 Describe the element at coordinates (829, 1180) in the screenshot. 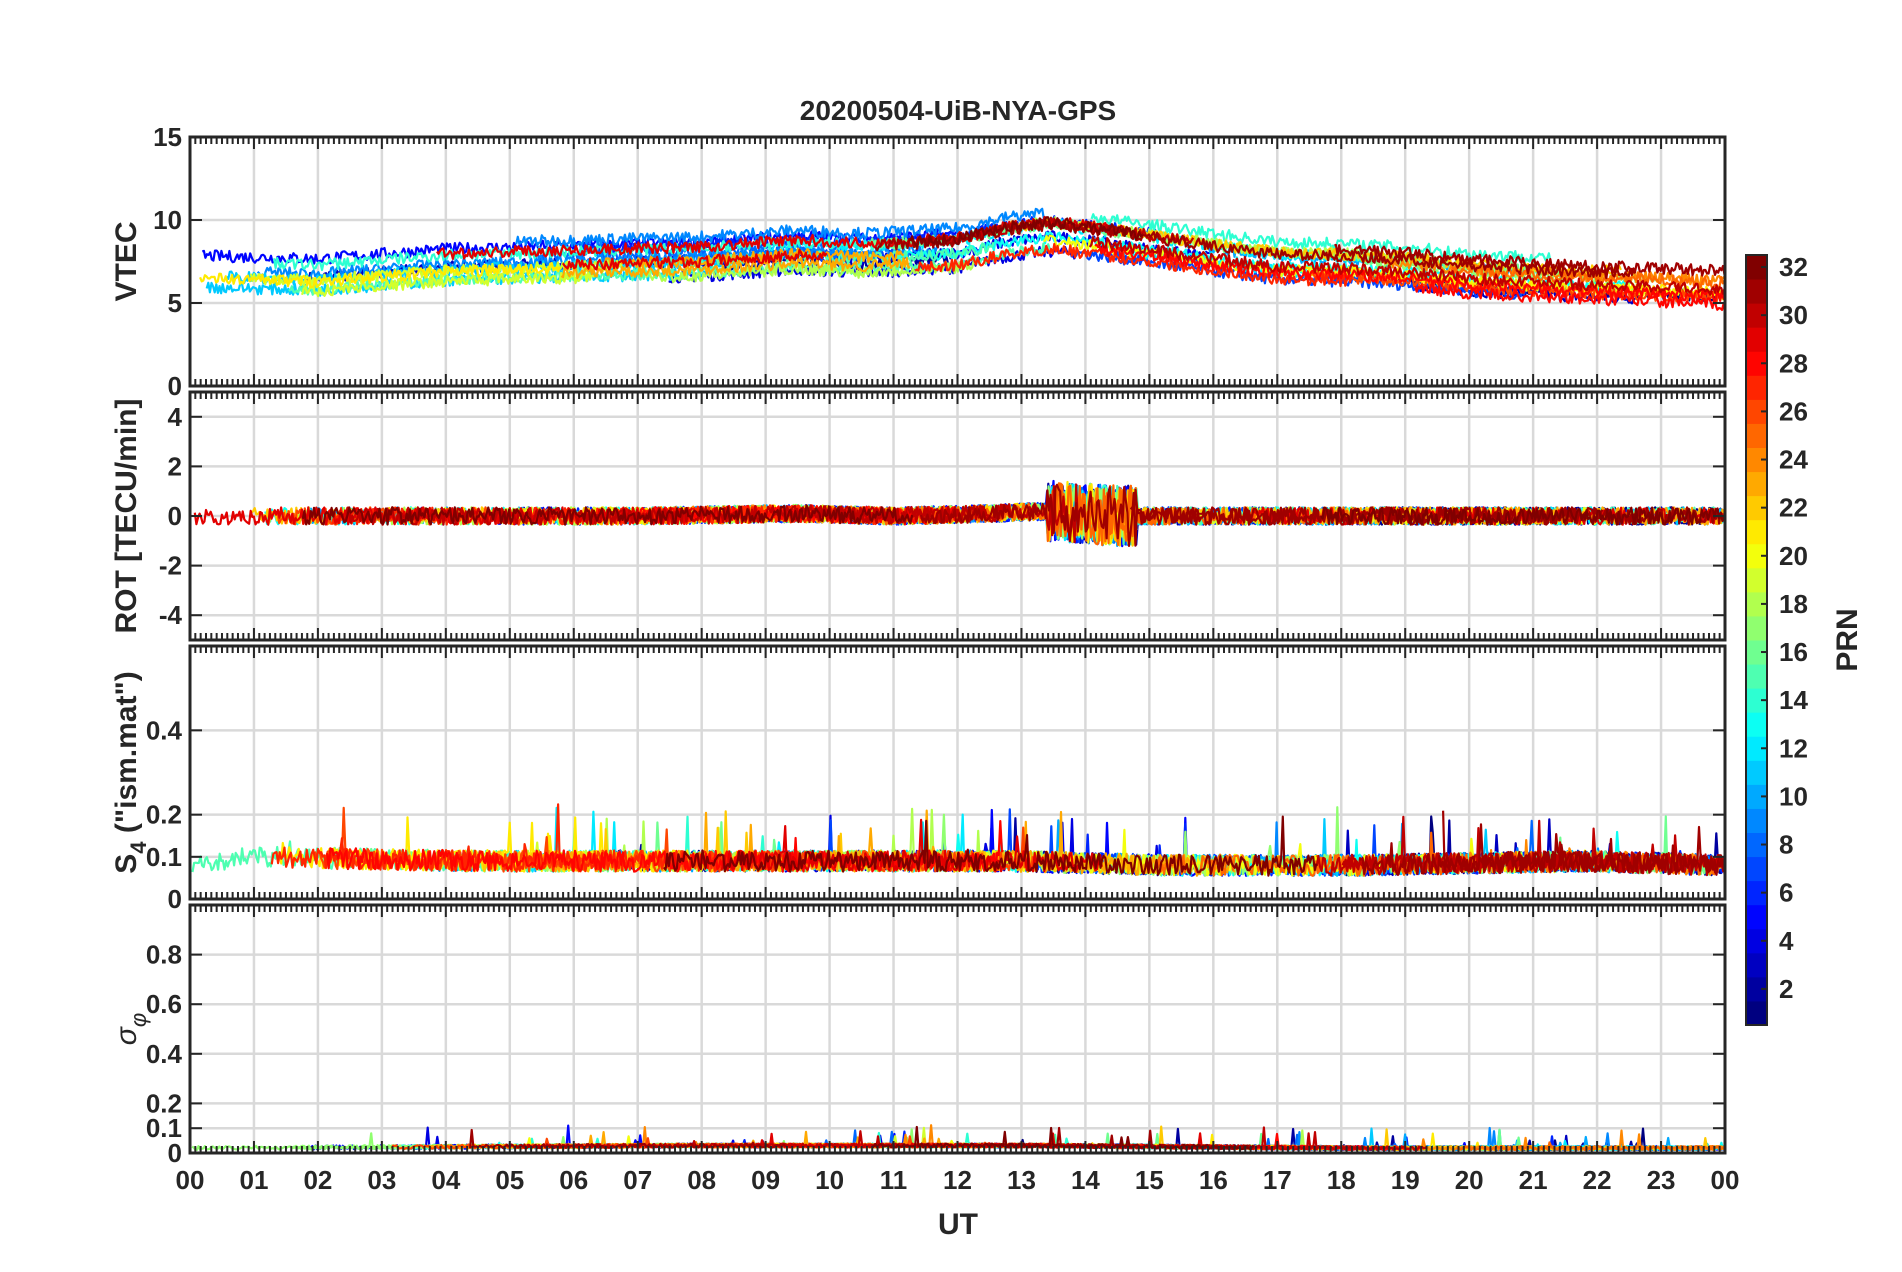

I see `x-tick-label: 10` at that location.